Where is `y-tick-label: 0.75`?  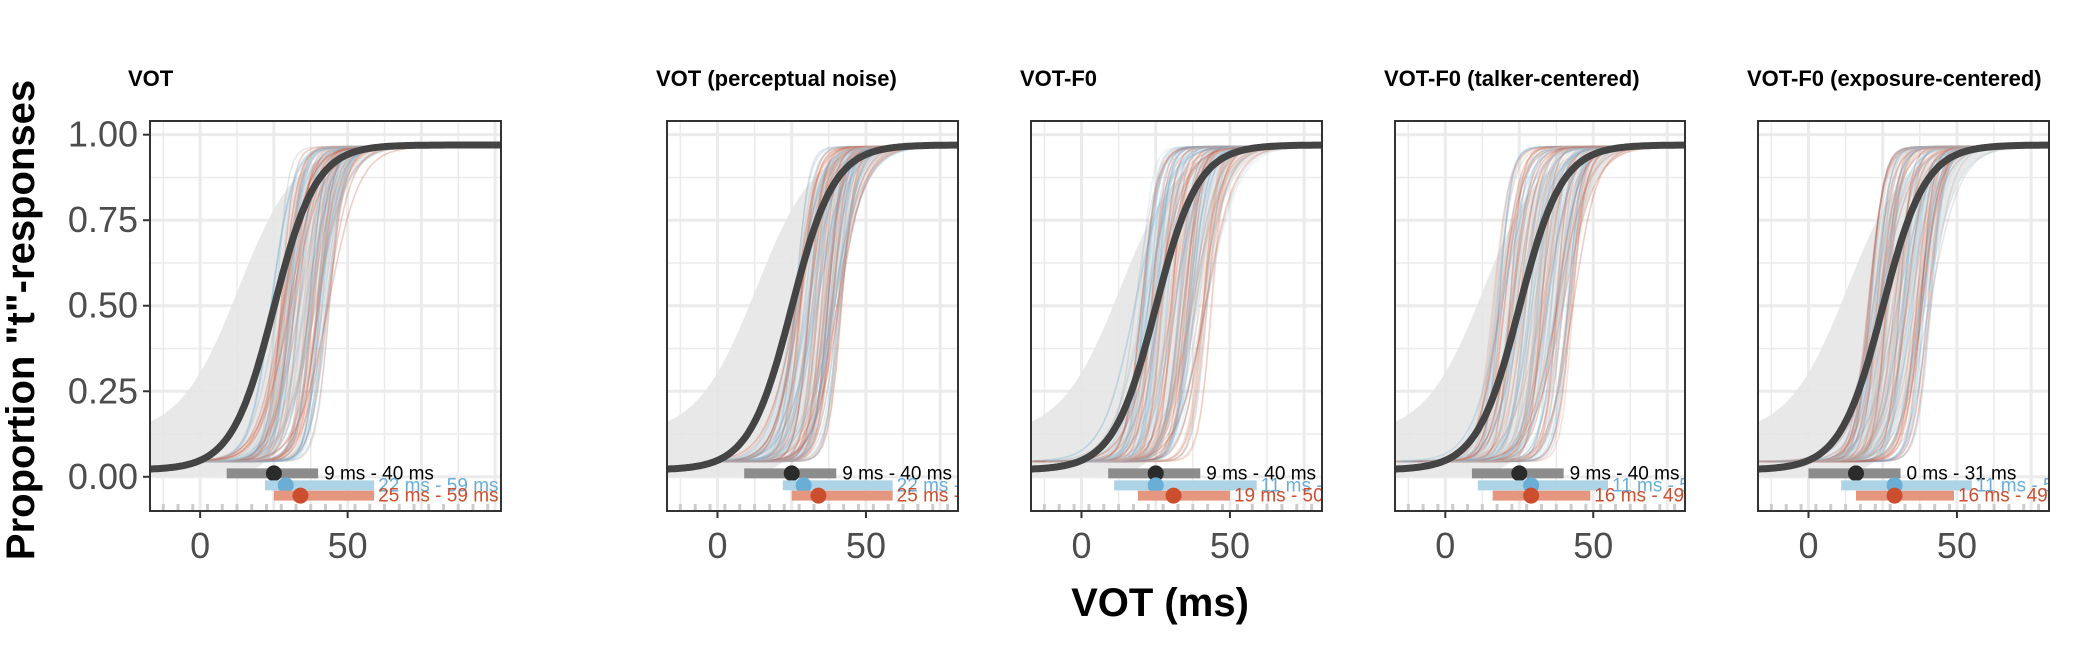
y-tick-label: 0.75 is located at coordinates (103, 219).